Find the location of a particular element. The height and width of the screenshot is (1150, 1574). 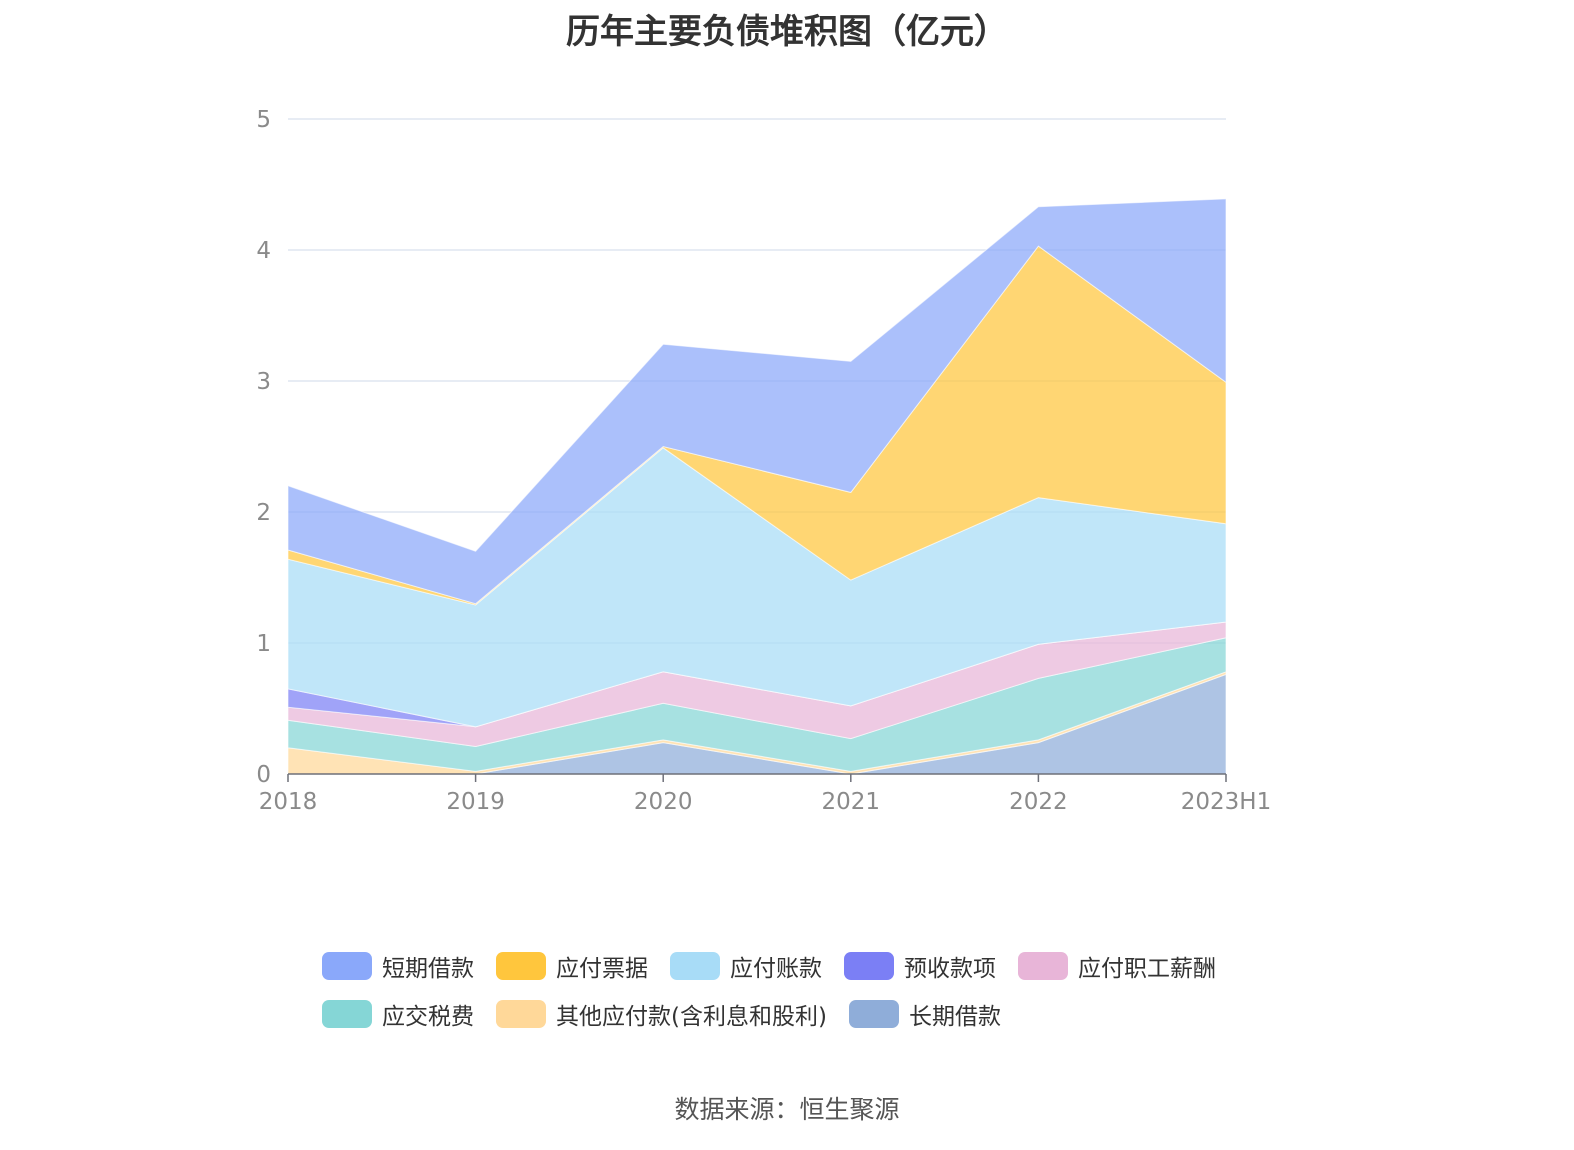

legend-label: 长期借款 is located at coordinates (954, 1017).